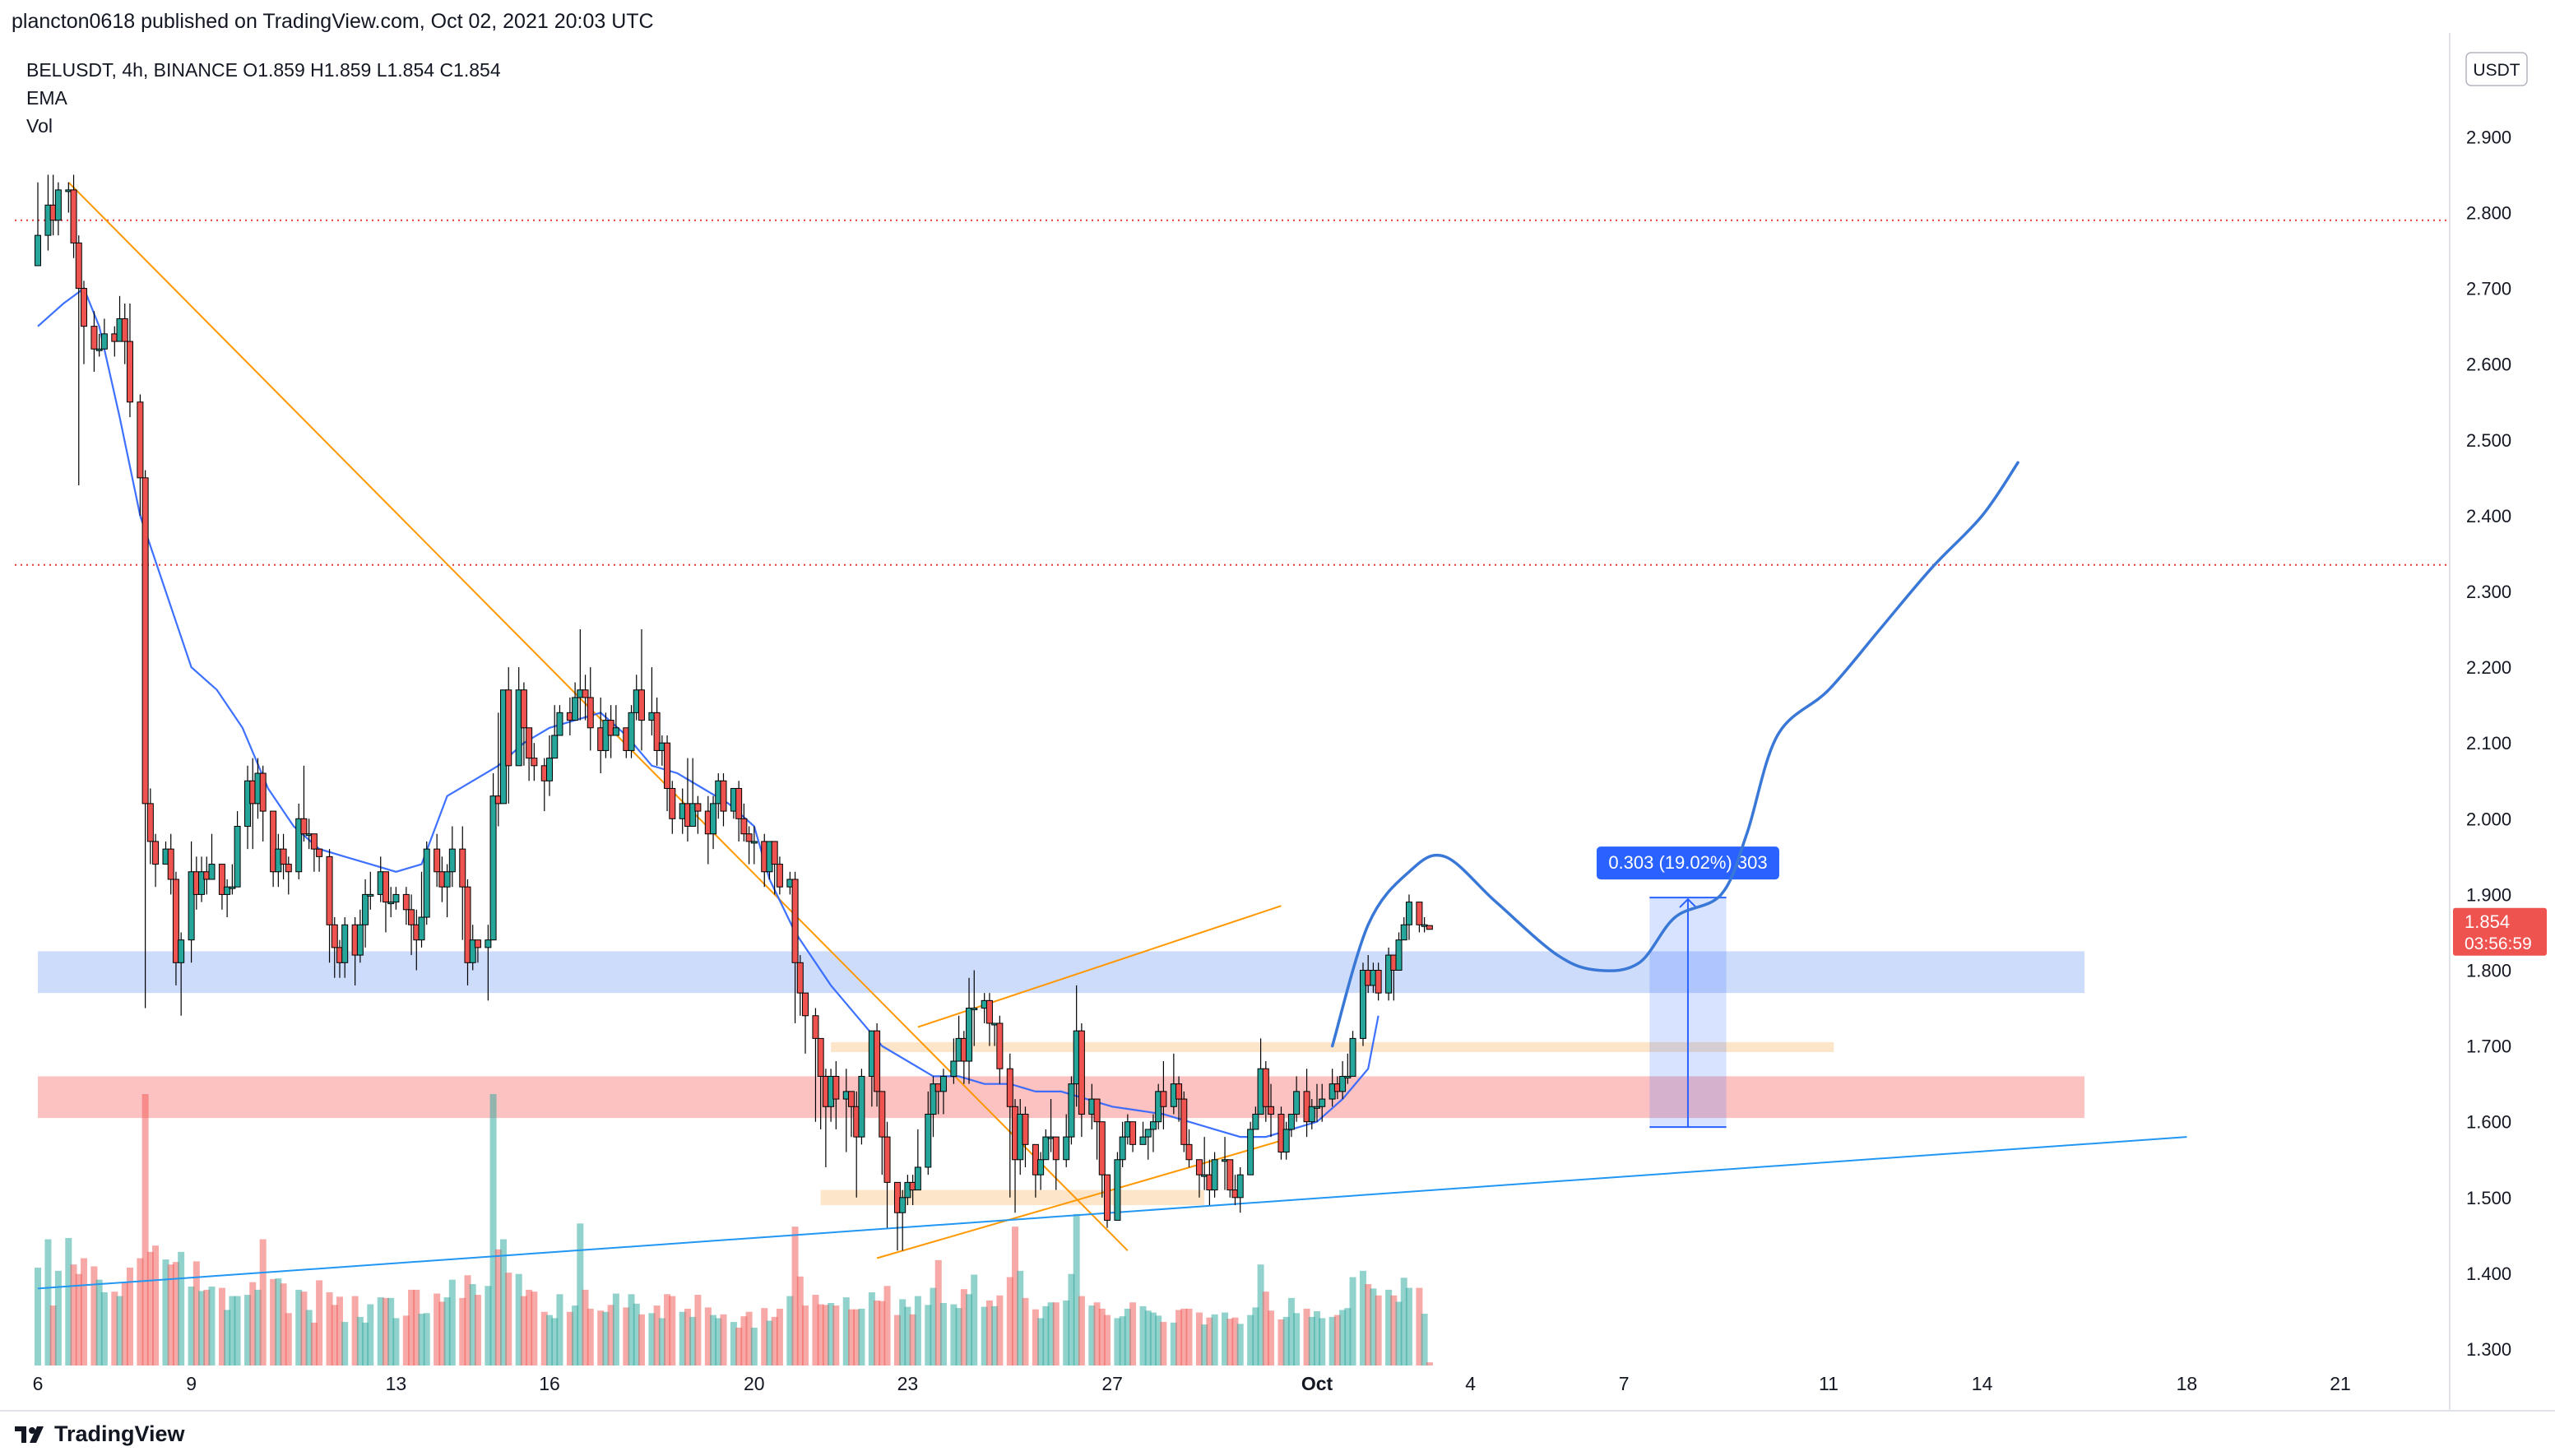 This screenshot has height=1456, width=2555. What do you see at coordinates (2488, 1349) in the screenshot?
I see `price-tick-label: 1.300` at bounding box center [2488, 1349].